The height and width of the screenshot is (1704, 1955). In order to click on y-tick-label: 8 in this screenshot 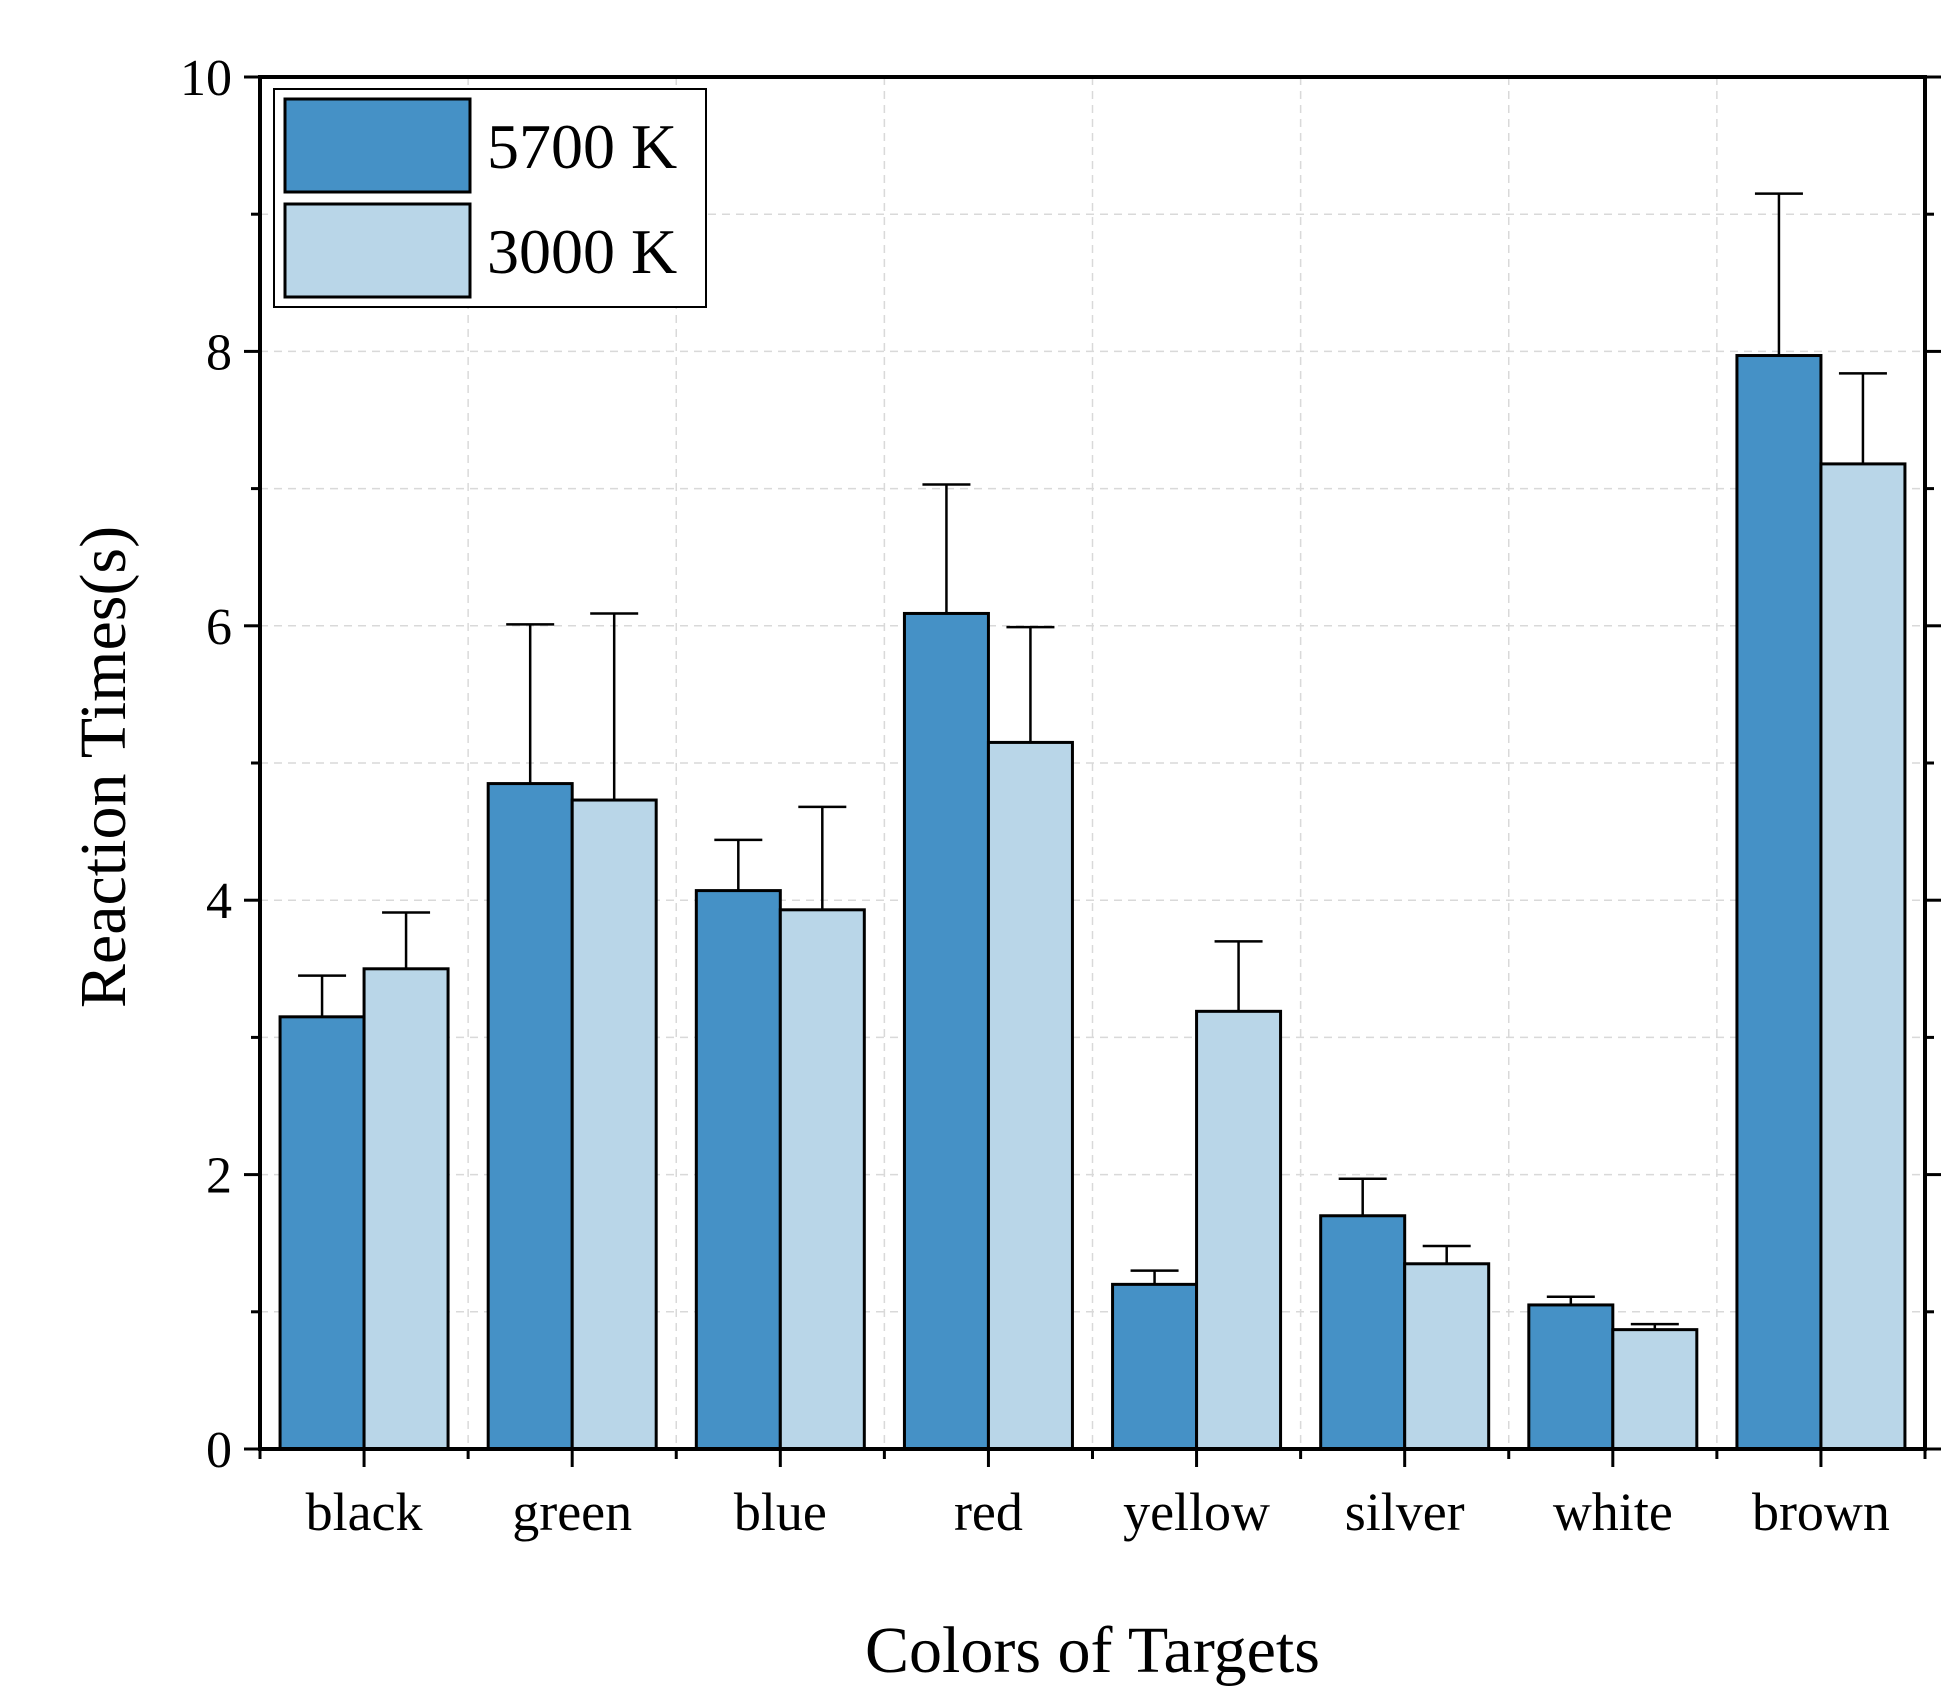, I will do `click(219, 352)`.